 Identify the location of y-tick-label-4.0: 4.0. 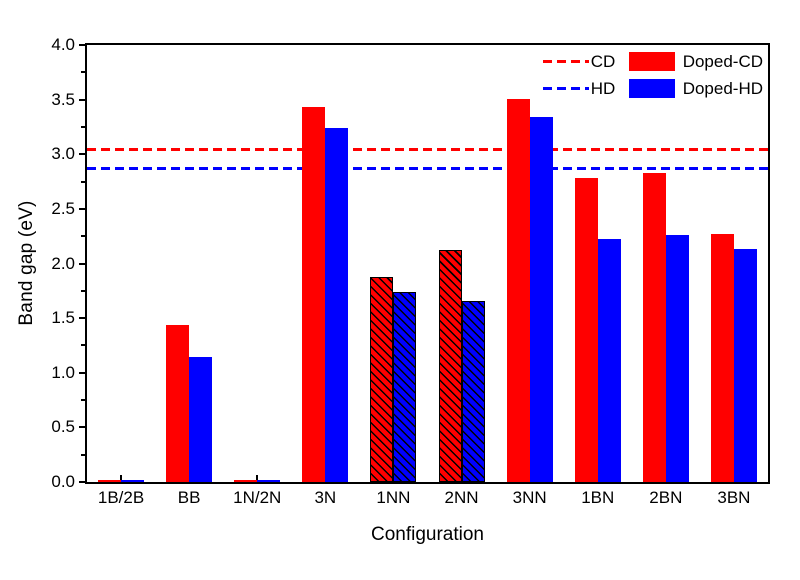
(63, 44).